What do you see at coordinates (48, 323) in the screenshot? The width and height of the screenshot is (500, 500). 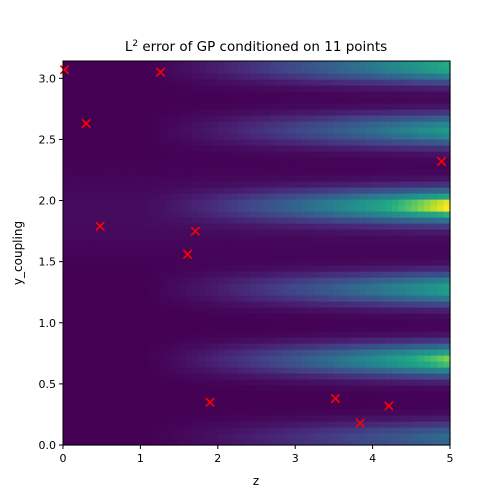 I see `y-tick-label: 1.0` at bounding box center [48, 323].